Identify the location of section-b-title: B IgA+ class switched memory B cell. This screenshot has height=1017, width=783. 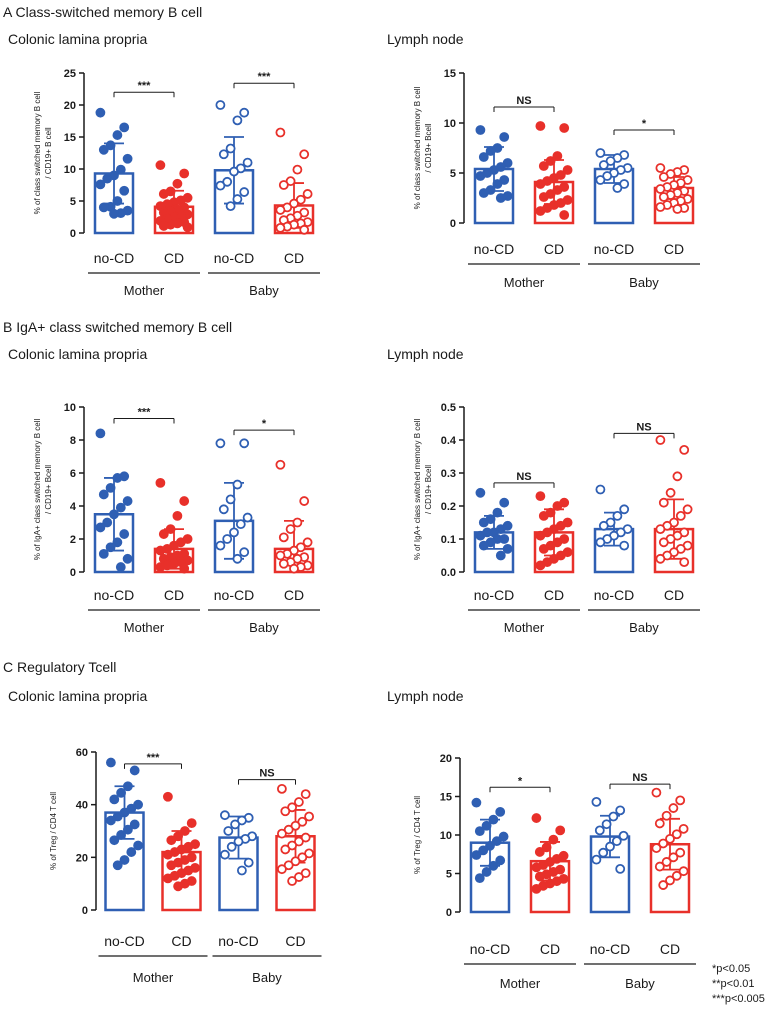
(117, 327).